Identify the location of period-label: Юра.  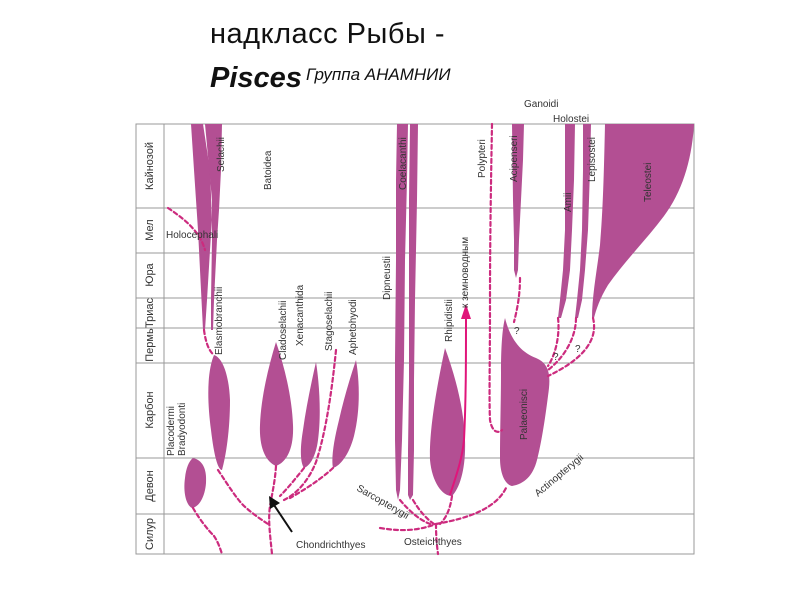
(150, 274).